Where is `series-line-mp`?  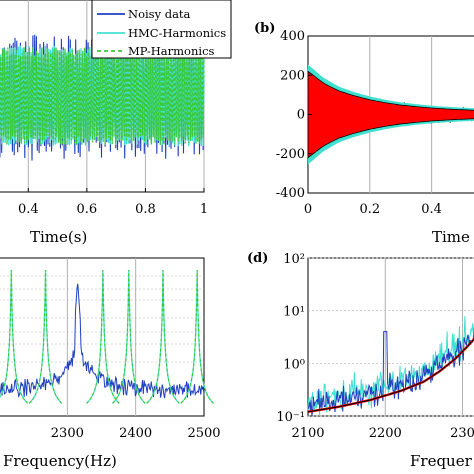
series-line-mp is located at coordinates (102, 96).